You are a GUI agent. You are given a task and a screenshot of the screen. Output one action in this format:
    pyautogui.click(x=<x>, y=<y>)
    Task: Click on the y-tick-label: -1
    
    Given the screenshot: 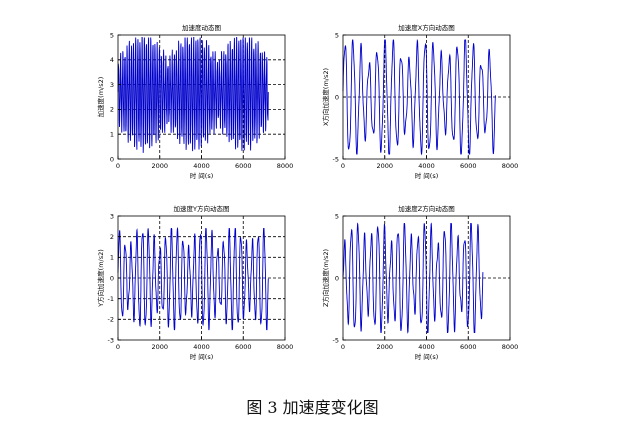 What is the action you would take?
    pyautogui.click(x=111, y=299)
    